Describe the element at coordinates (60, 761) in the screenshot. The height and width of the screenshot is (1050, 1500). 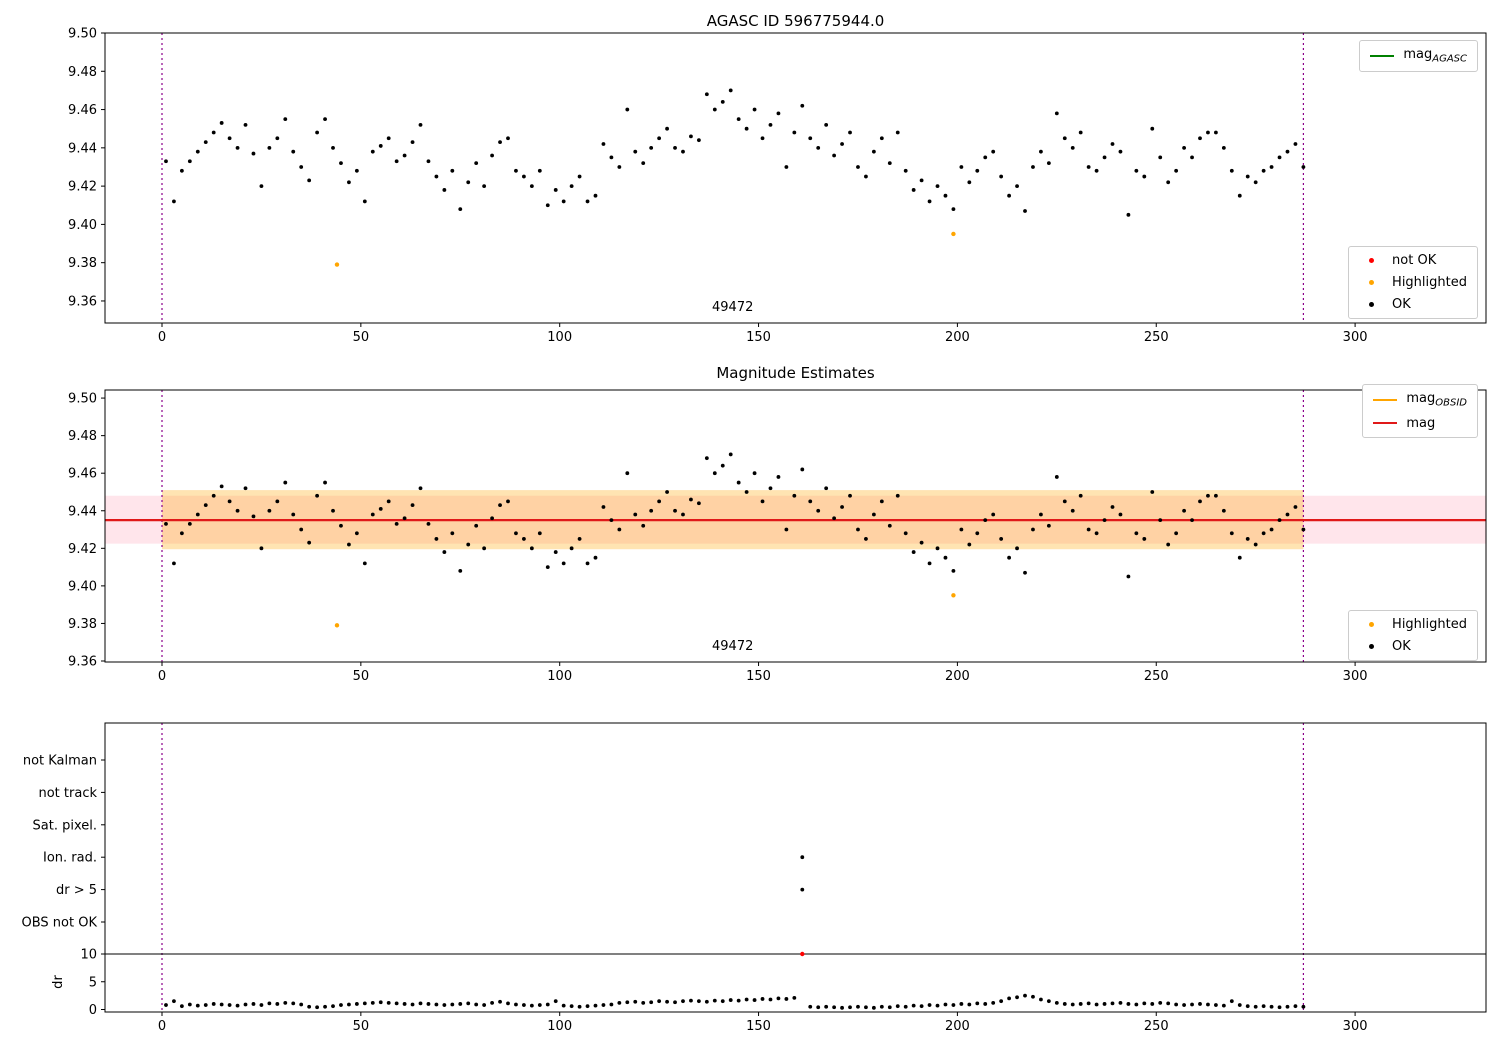
I see `flag-category-label: not Kalman` at that location.